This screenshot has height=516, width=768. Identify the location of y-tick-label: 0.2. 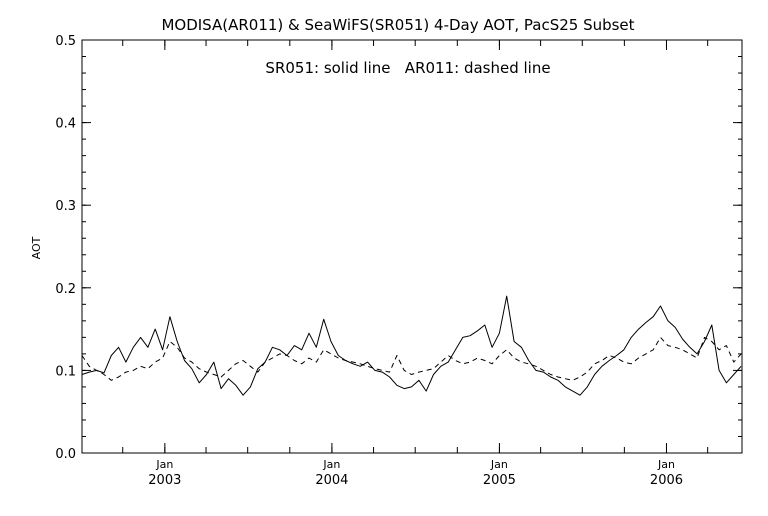
(65, 289).